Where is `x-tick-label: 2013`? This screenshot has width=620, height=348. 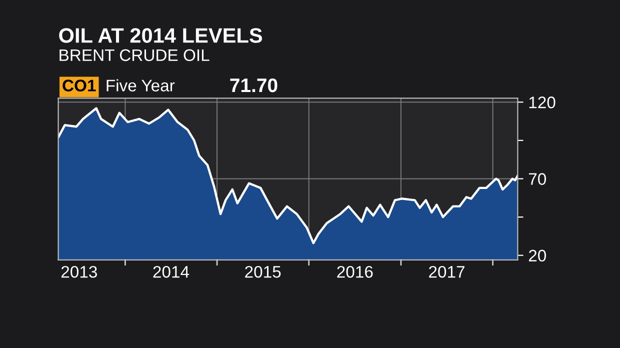 x-tick-label: 2013 is located at coordinates (79, 272).